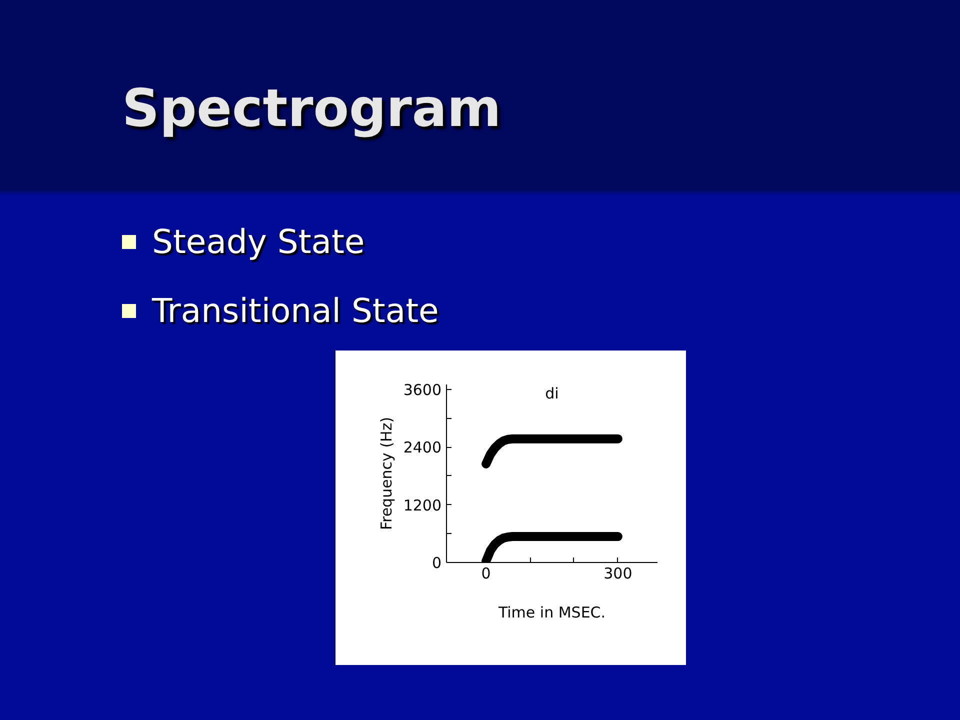  I want to click on y-tick-label: 1200, so click(422, 505).